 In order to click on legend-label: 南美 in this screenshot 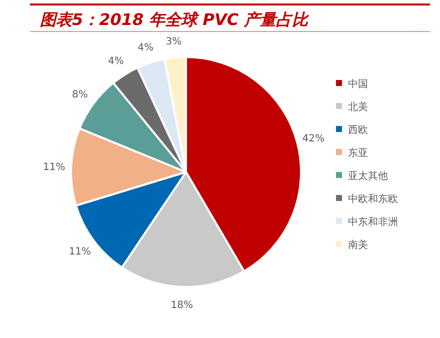, I will do `click(358, 245)`.